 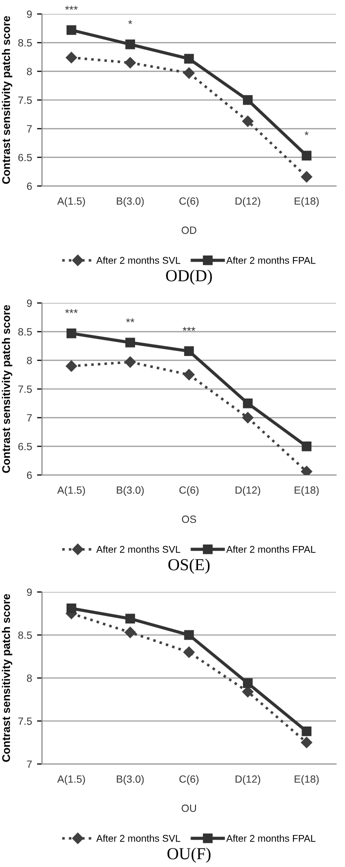 I want to click on text: OD(D), so click(x=189, y=277).